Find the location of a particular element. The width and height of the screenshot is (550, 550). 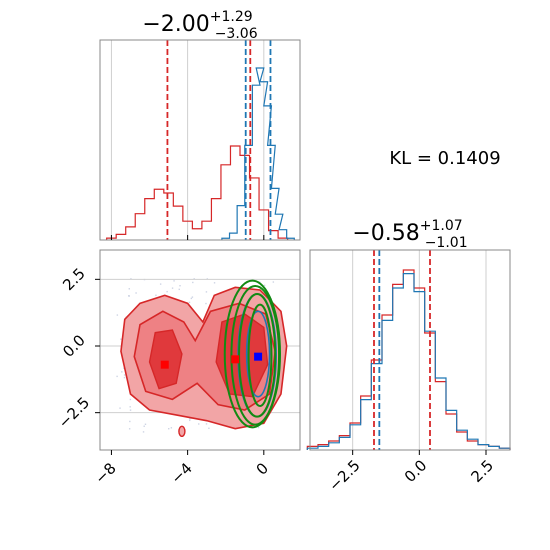

contour-area is located at coordinates (200, 358).